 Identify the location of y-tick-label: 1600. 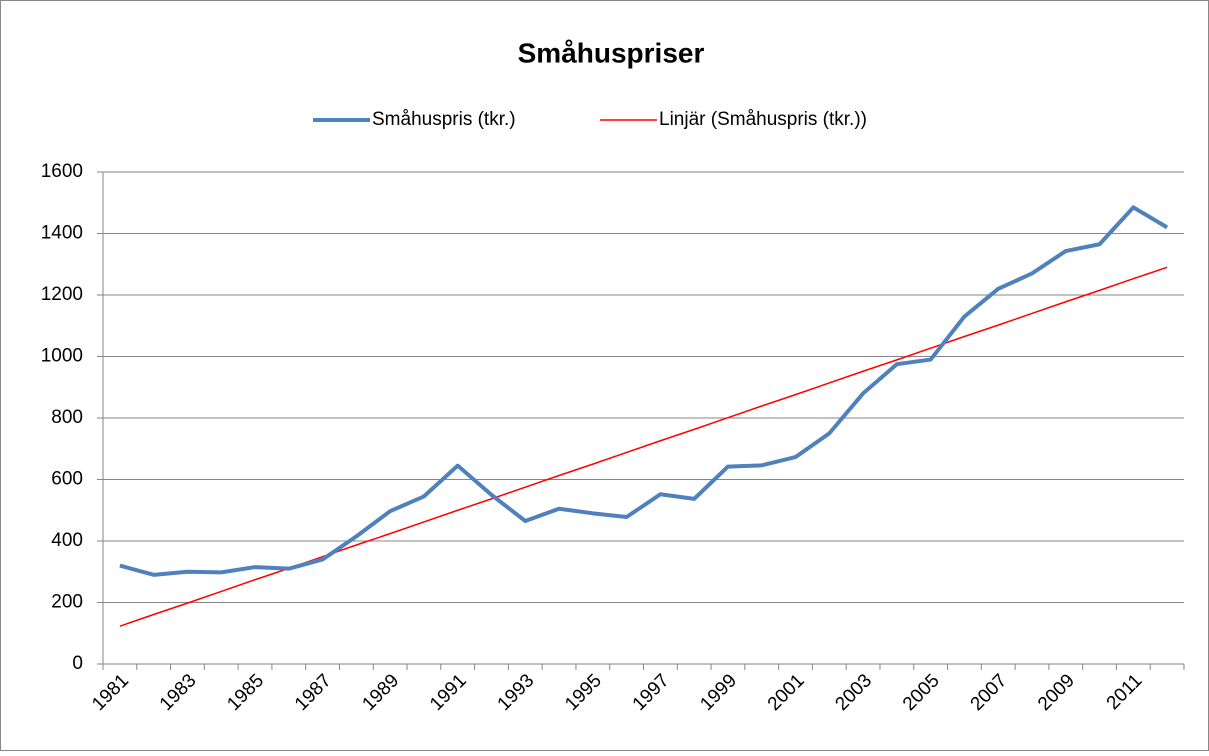
(62, 171).